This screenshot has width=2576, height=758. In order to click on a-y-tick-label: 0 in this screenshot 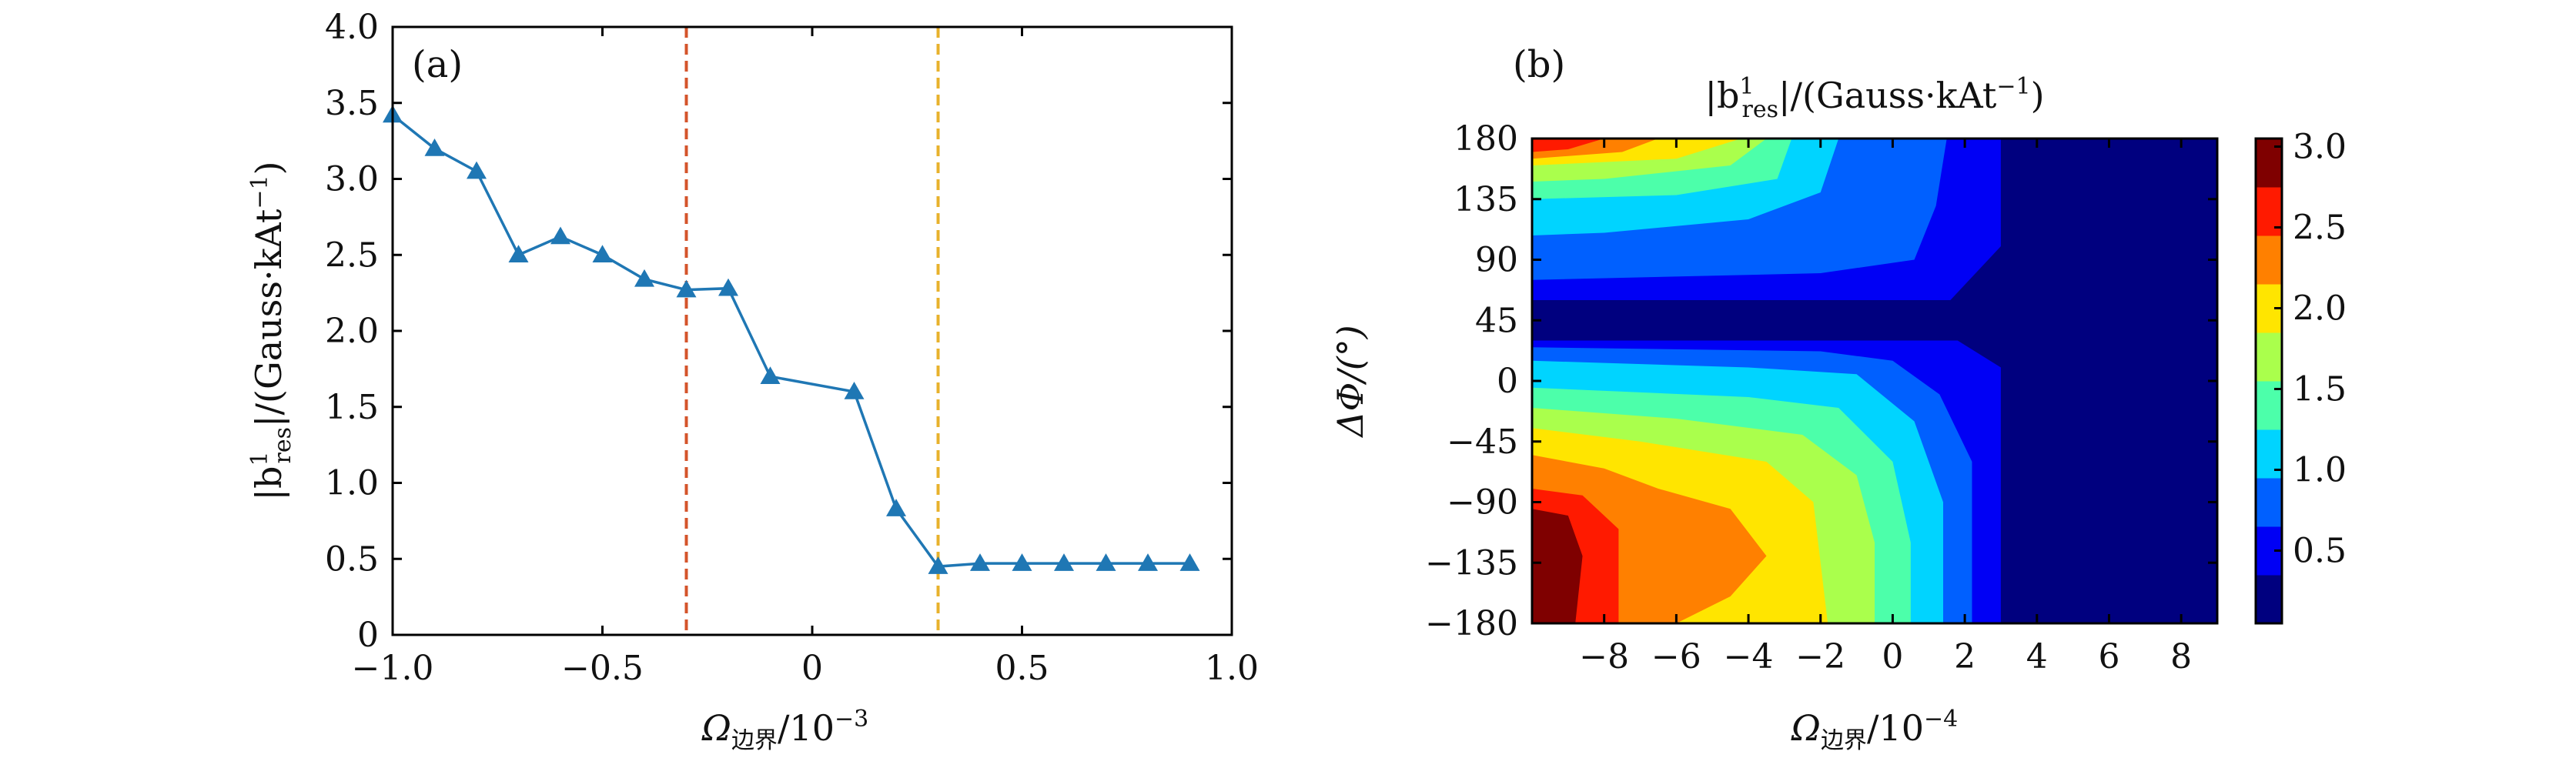, I will do `click(368, 635)`.